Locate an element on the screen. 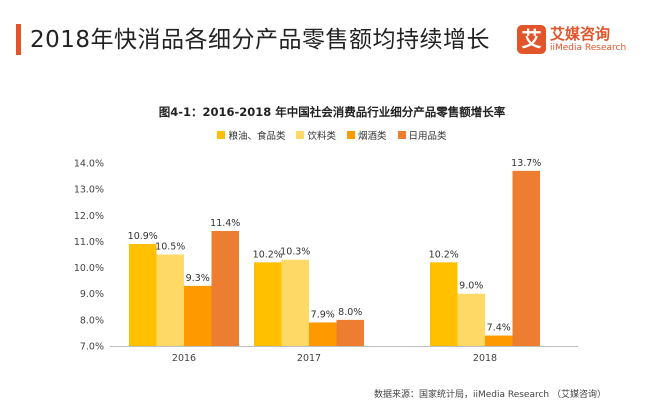 The image size is (664, 404). y-tick-label: 9.0% is located at coordinates (92, 294).